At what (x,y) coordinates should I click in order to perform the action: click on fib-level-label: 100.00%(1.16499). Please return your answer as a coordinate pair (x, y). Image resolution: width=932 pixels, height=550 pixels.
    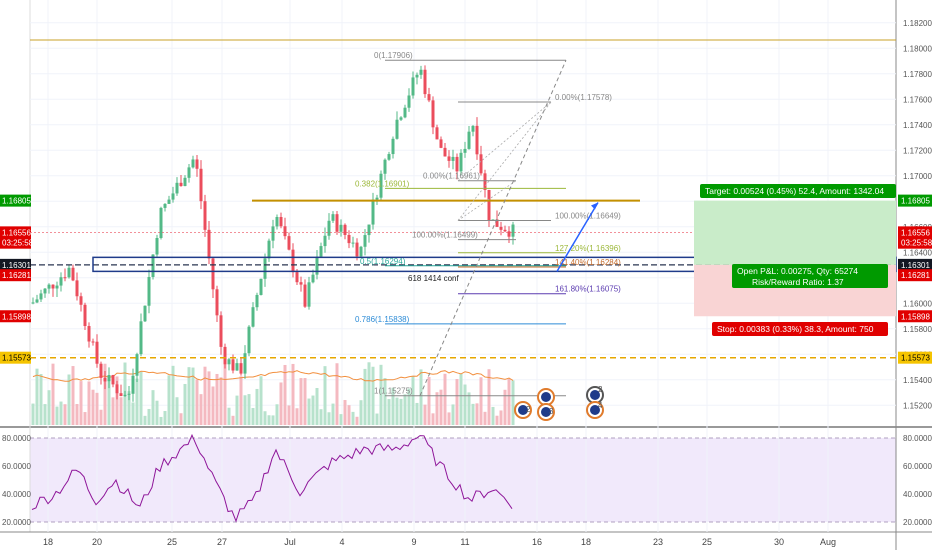
    Looking at the image, I should click on (445, 235).